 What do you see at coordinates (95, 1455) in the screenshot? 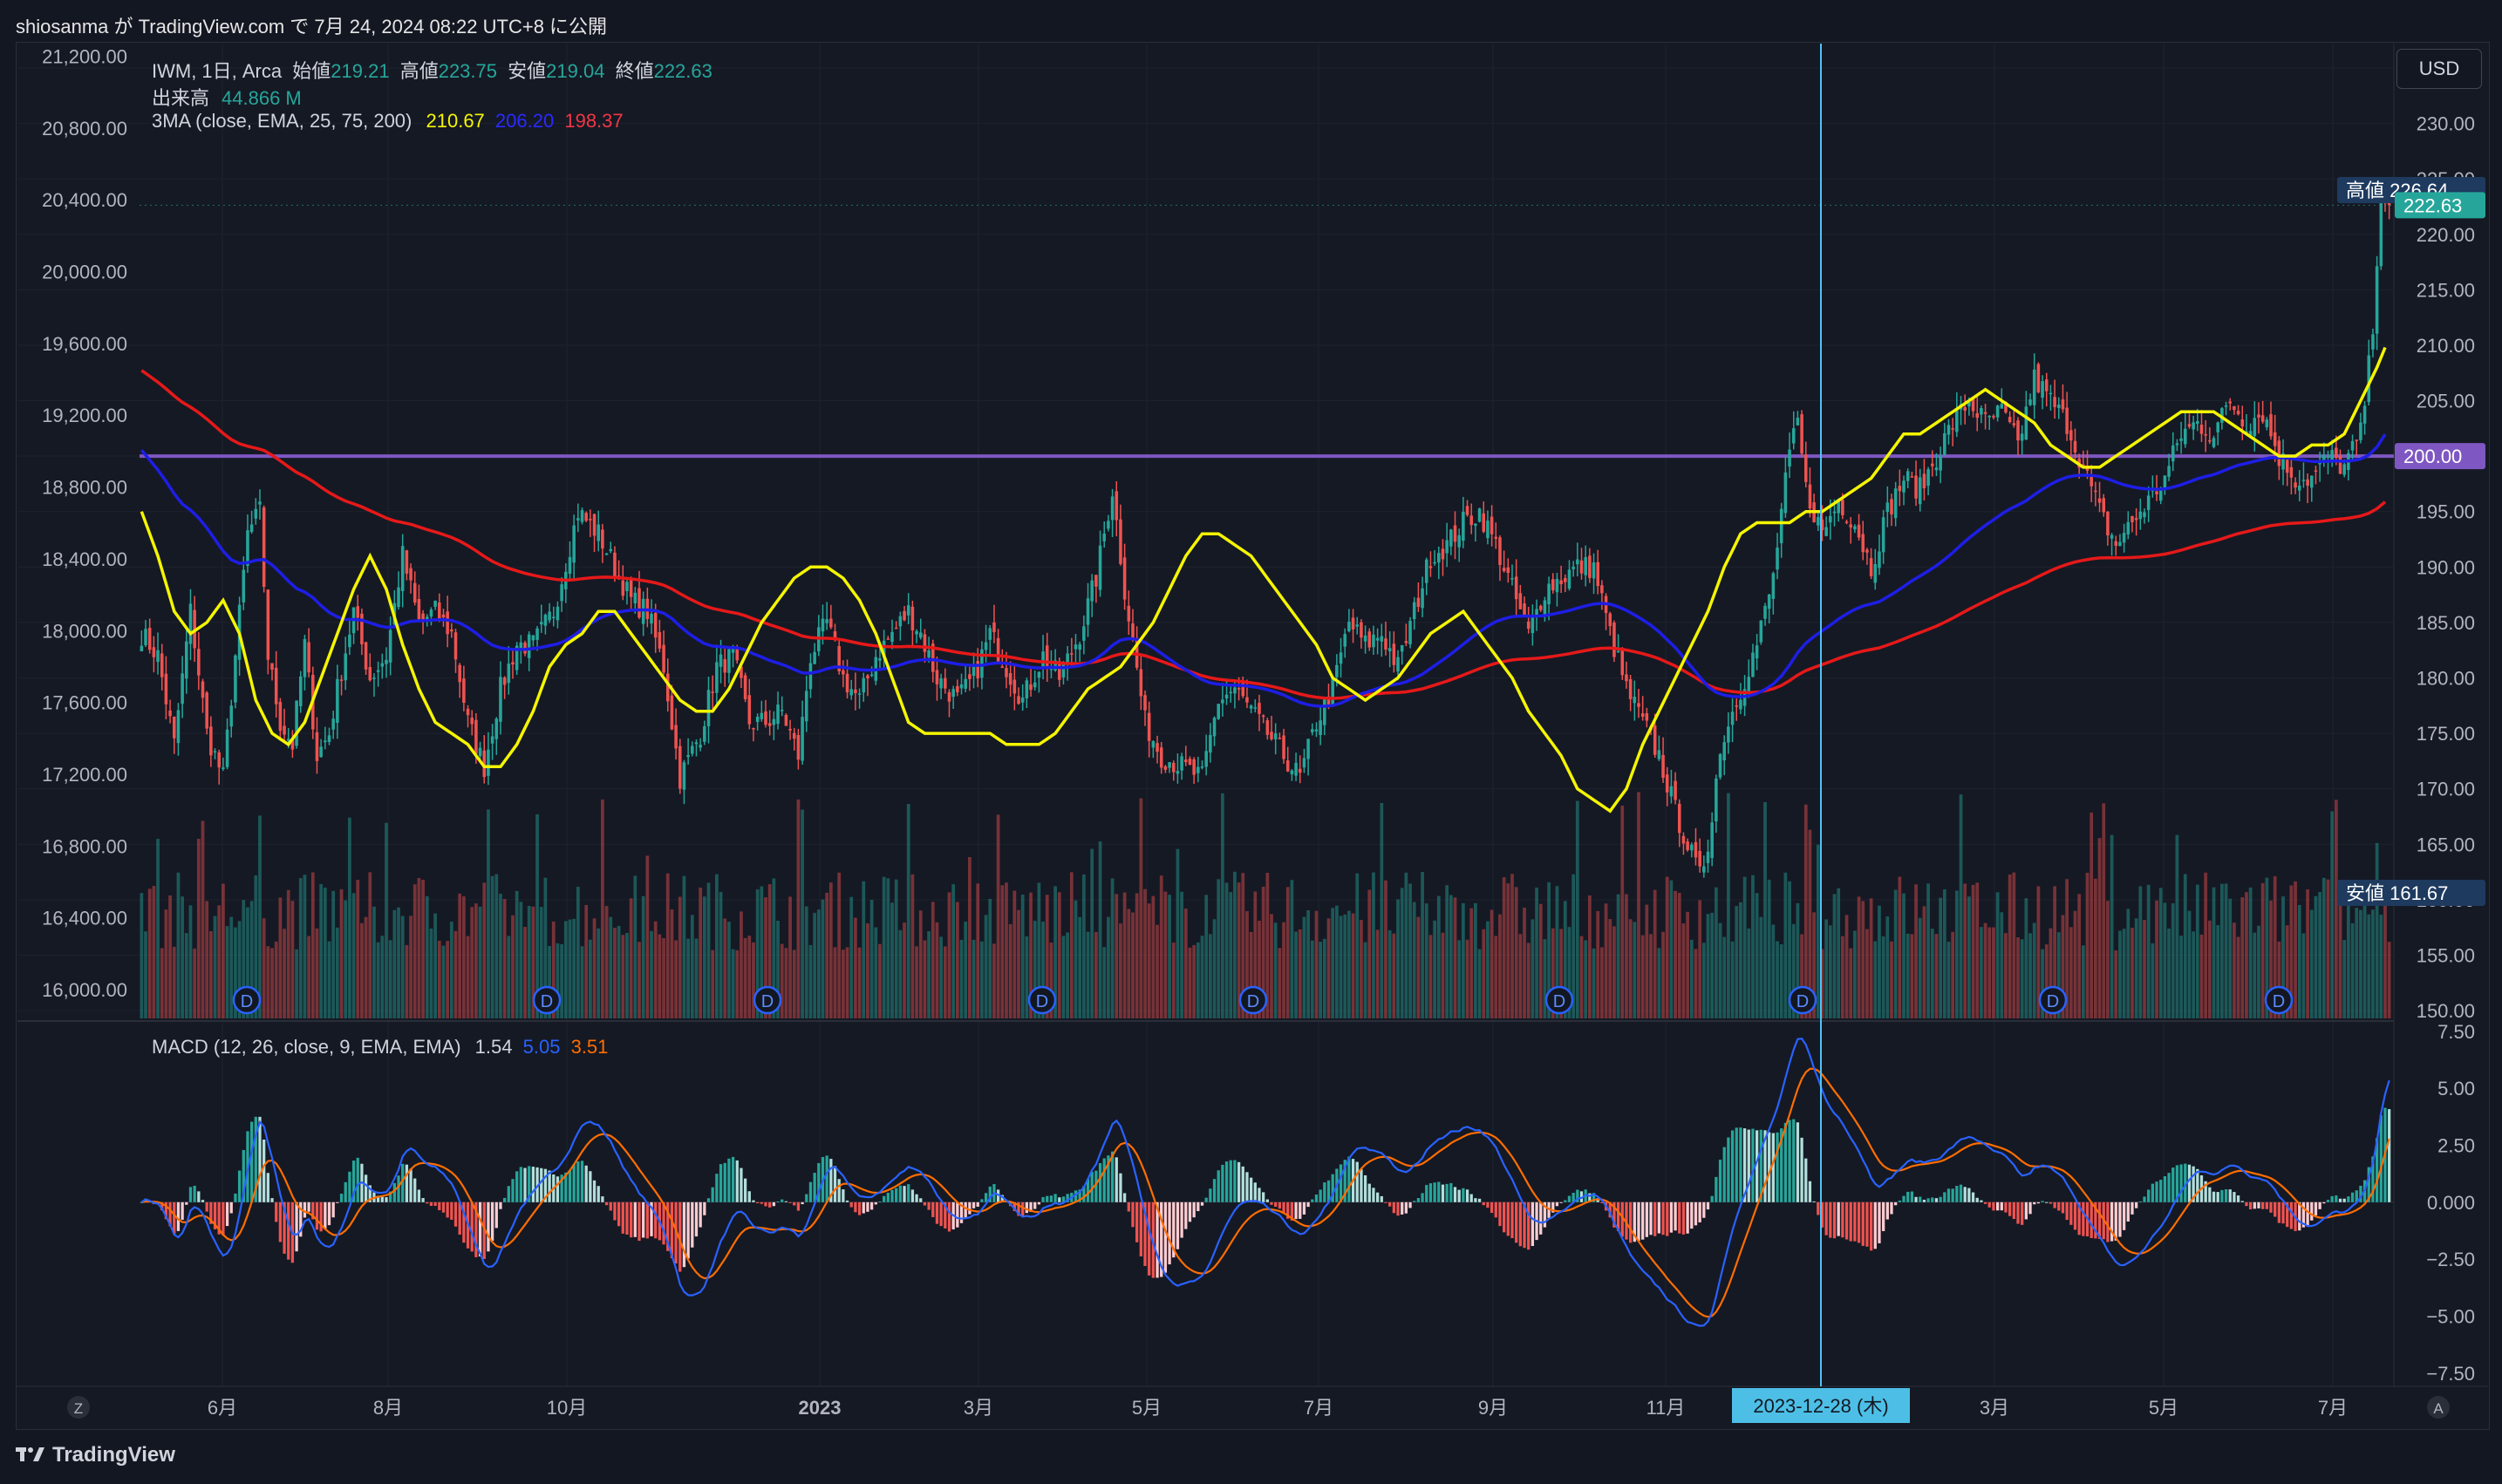
I see `tradingview-logo: TradingView` at bounding box center [95, 1455].